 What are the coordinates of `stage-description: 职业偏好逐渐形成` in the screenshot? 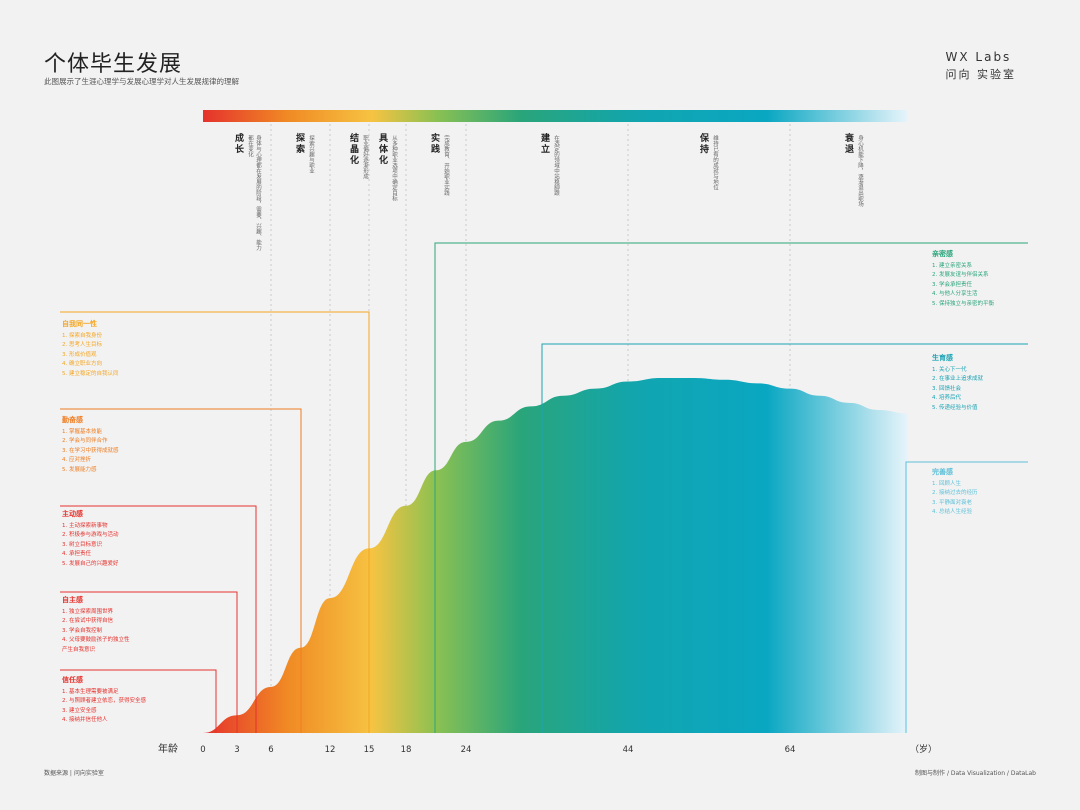 It's located at (365, 157).